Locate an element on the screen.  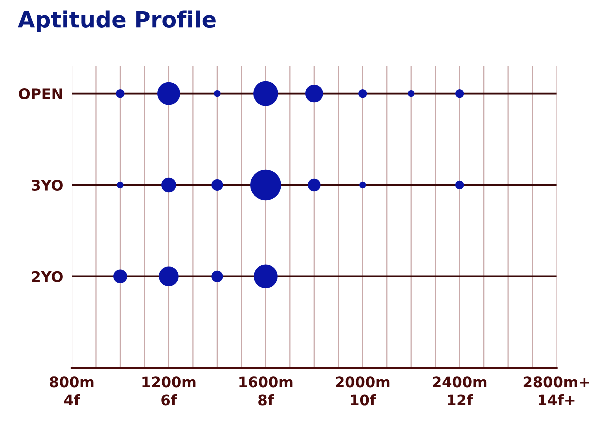
x2-tick-label: 10f is located at coordinates (363, 400).